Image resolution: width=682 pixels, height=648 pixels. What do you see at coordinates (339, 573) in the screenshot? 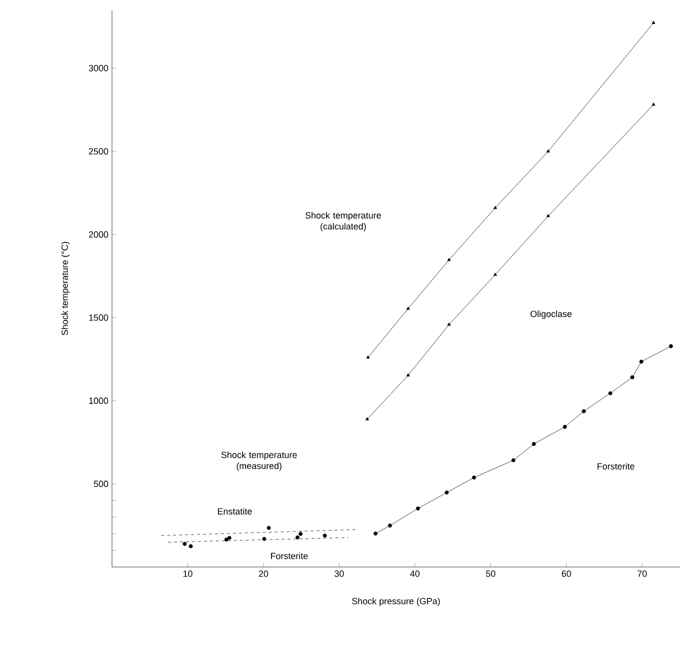
I see `x-tick-label: 30` at bounding box center [339, 573].